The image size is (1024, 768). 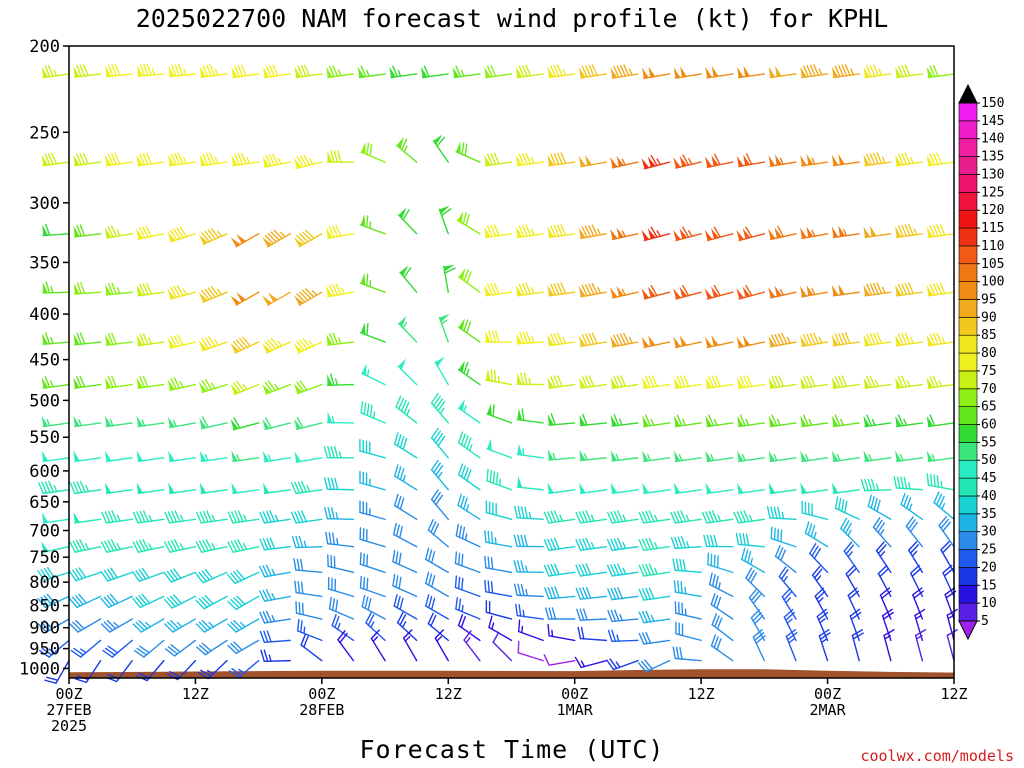 What do you see at coordinates (195, 694) in the screenshot?
I see `x-tick-label: 12Z` at bounding box center [195, 694].